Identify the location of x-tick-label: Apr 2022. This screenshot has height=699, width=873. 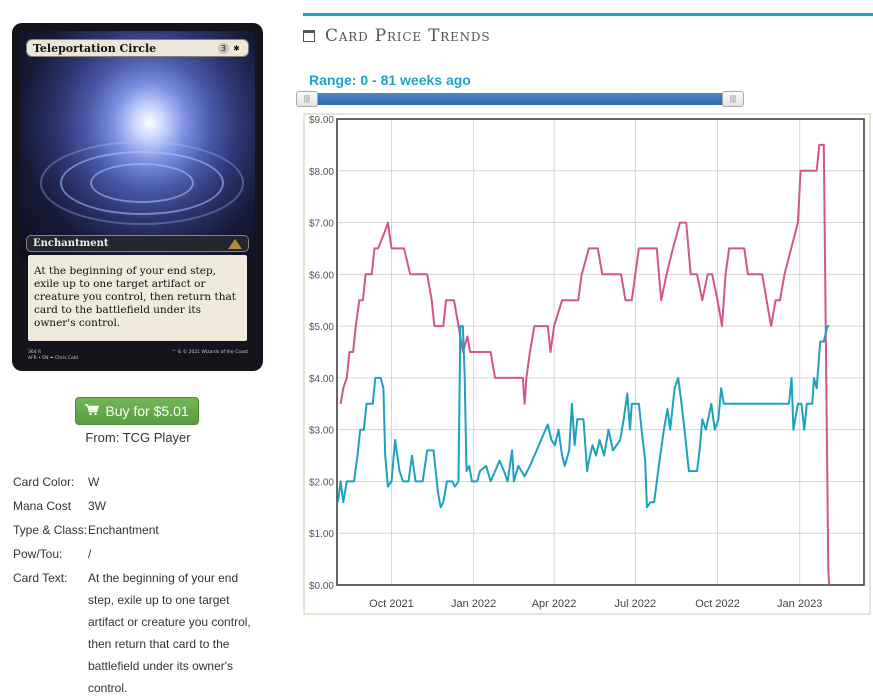
(554, 604).